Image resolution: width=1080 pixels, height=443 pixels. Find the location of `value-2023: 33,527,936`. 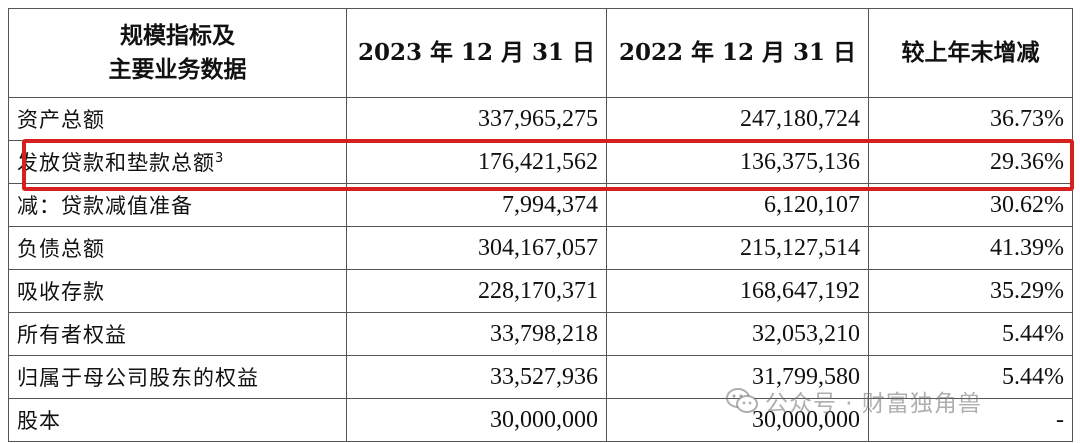

value-2023: 33,527,936 is located at coordinates (476, 377).